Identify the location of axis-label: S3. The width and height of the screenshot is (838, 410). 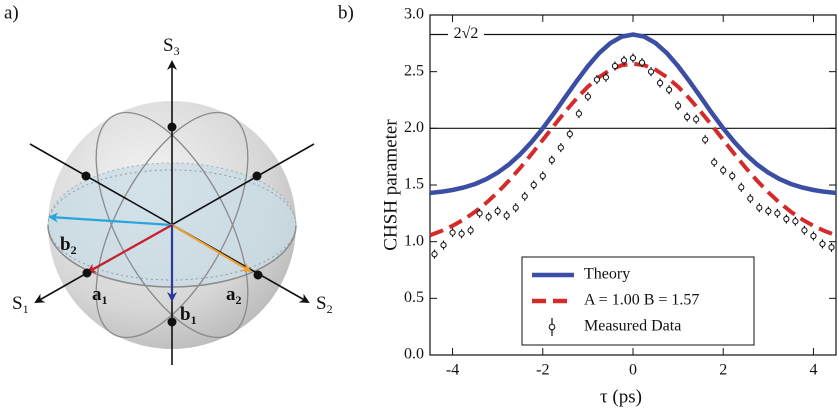
(171, 46).